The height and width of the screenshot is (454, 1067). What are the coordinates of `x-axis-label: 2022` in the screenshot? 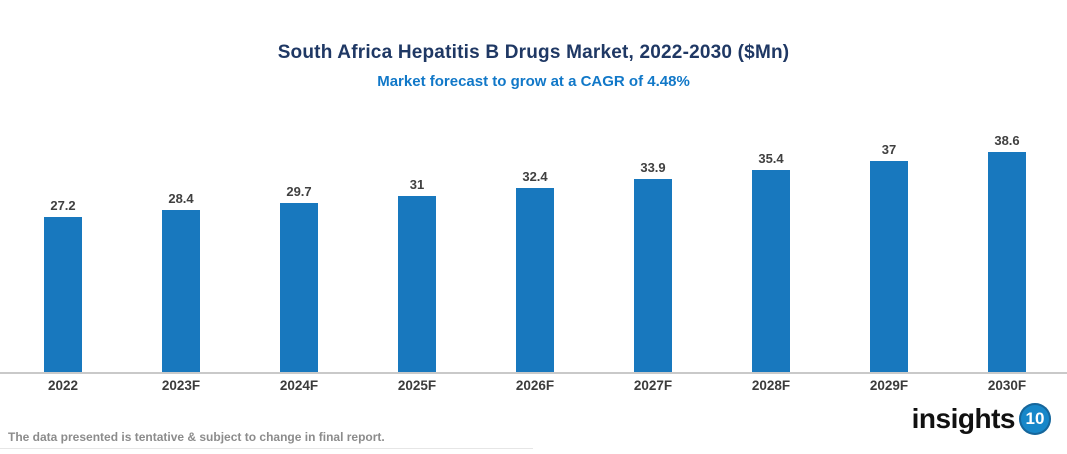 It's located at (63, 385).